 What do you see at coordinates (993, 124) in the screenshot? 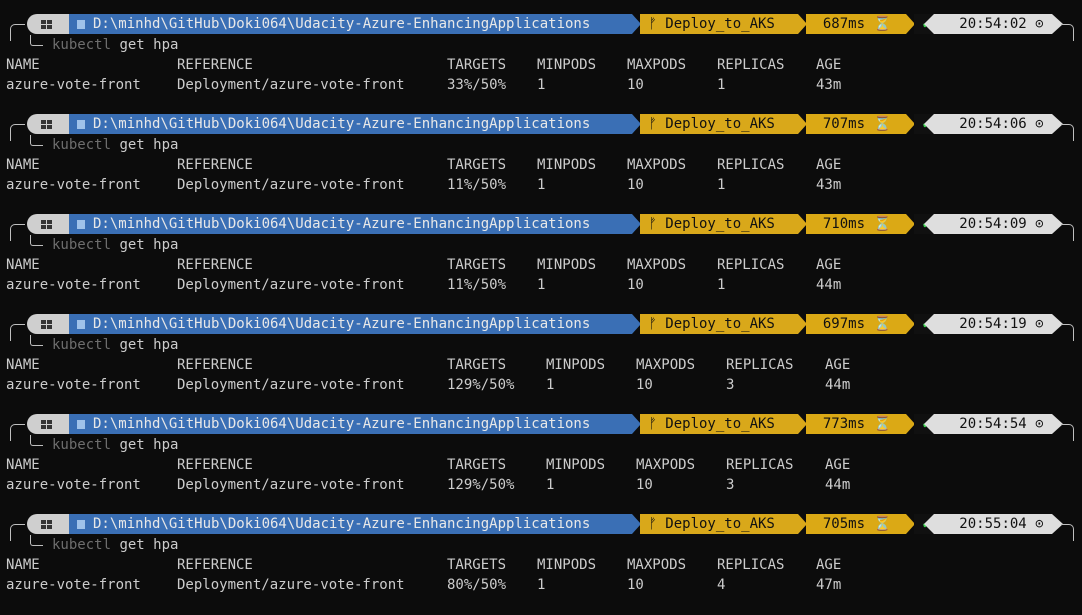
I see `time-text: 20:54:06` at bounding box center [993, 124].